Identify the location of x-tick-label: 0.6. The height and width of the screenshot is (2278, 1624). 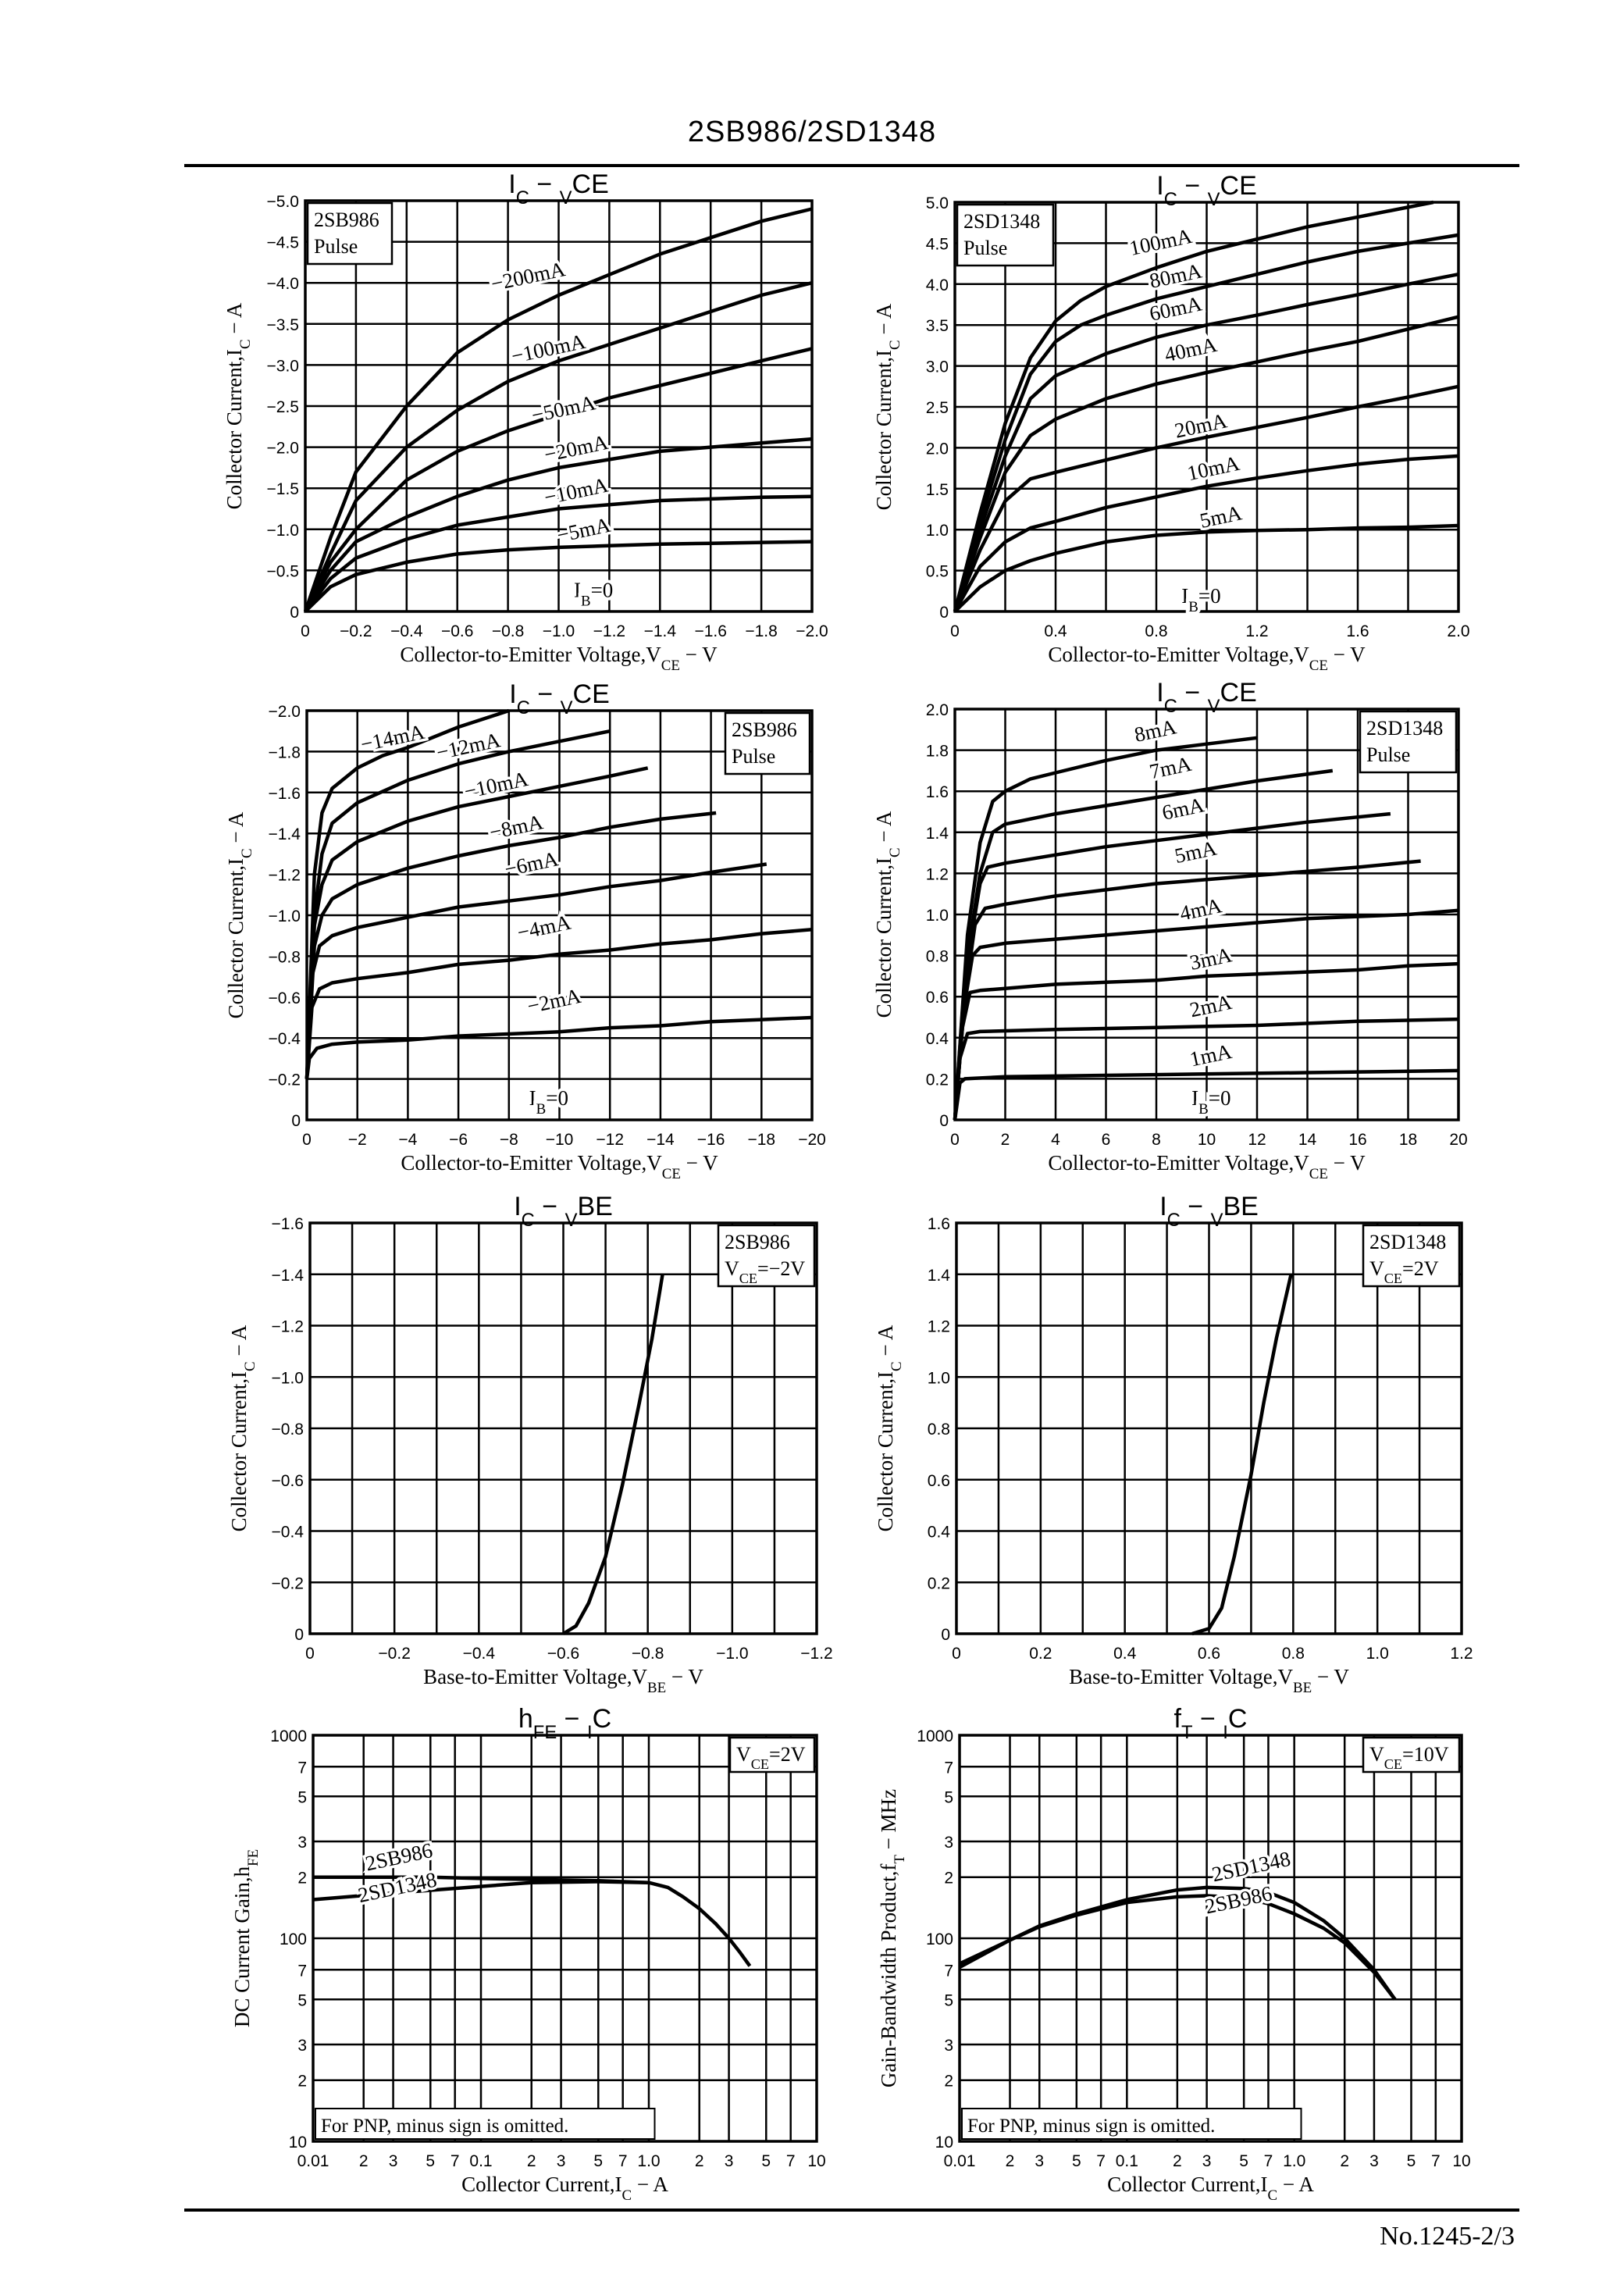
(1209, 1654).